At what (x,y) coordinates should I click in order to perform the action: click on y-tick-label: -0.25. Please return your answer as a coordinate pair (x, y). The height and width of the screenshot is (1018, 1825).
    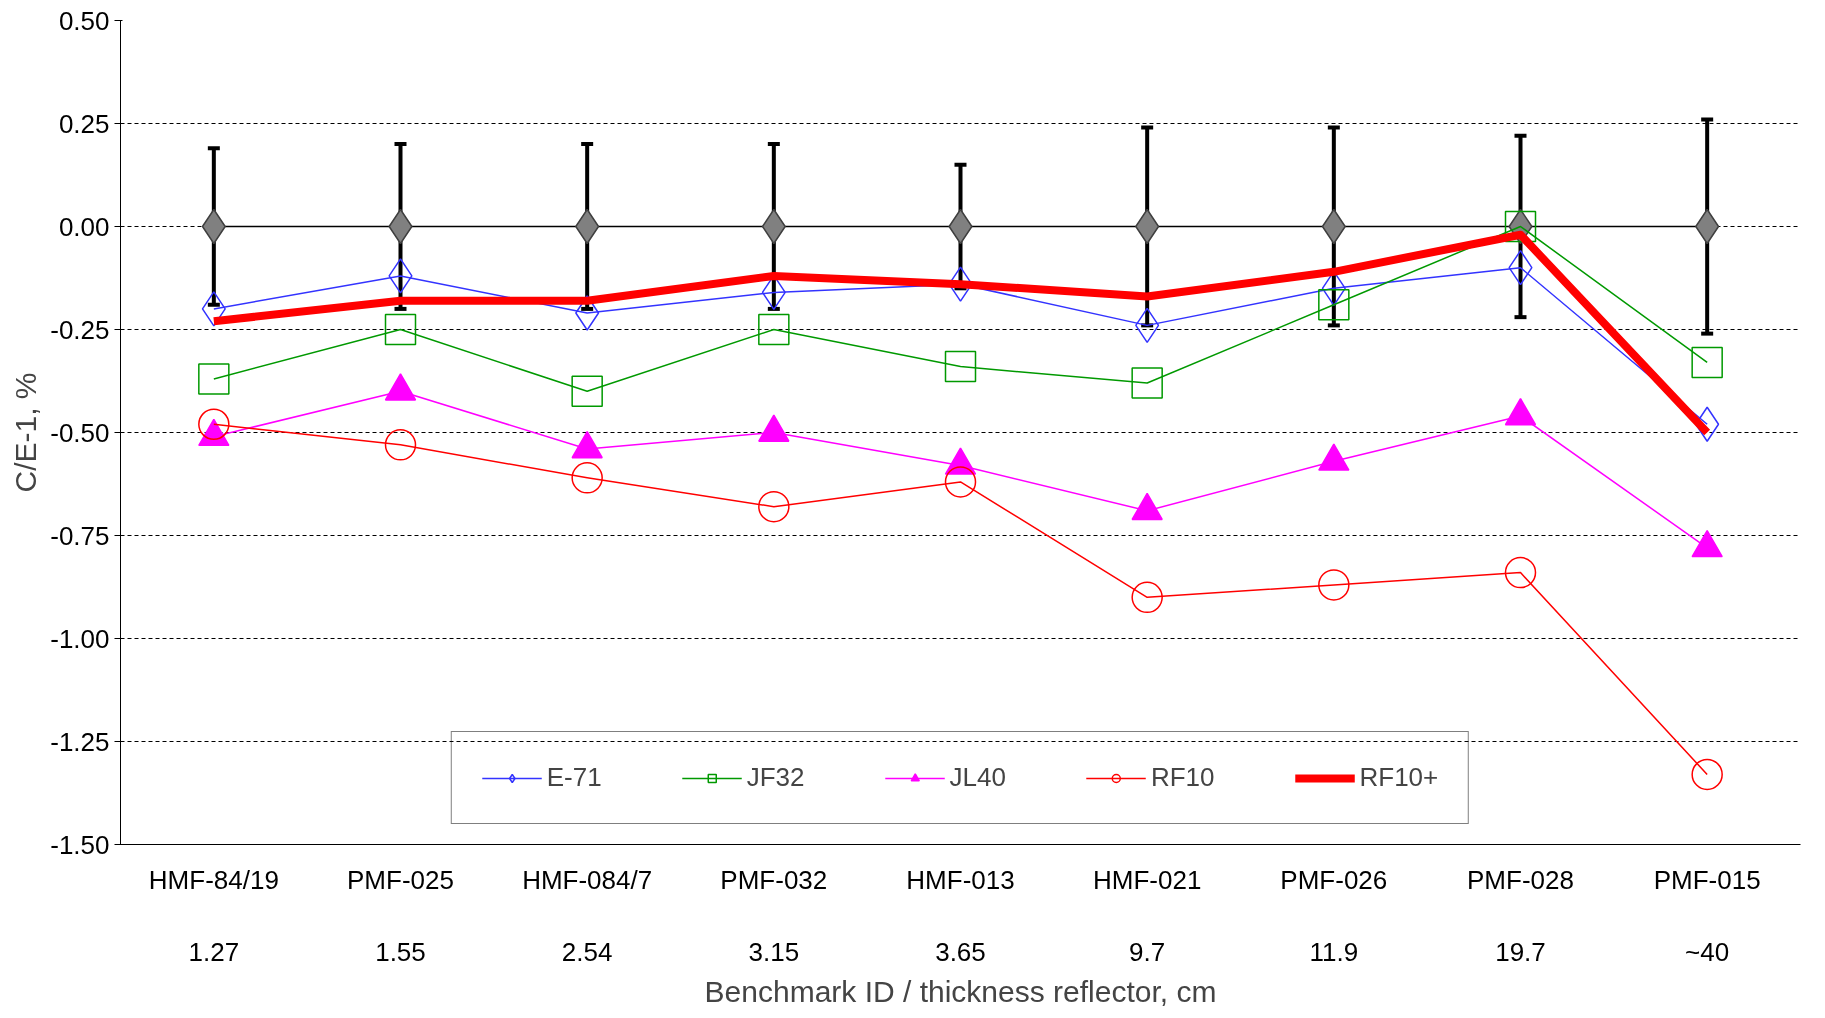
    Looking at the image, I should click on (80, 329).